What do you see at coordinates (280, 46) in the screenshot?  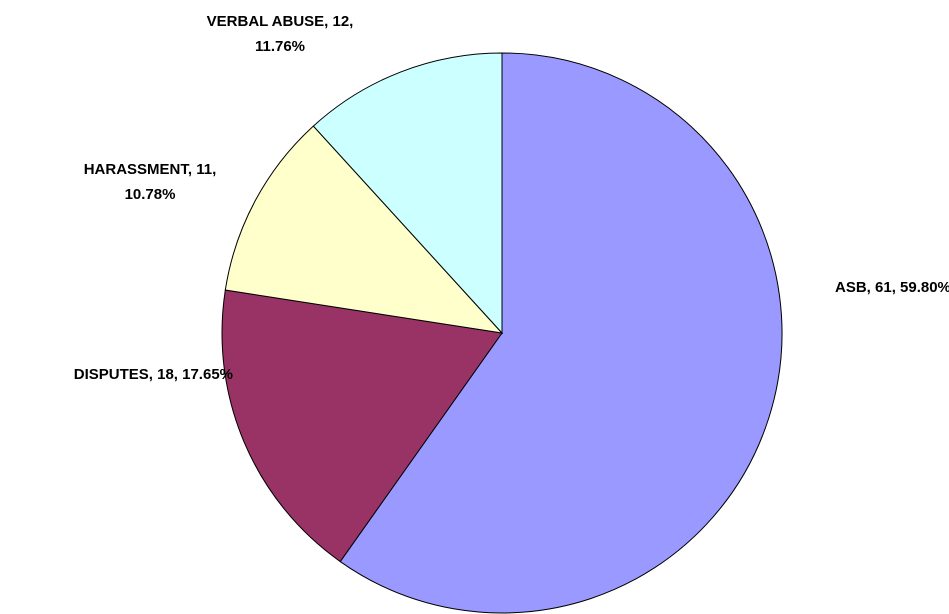 I see `slice-label: 11.76%` at bounding box center [280, 46].